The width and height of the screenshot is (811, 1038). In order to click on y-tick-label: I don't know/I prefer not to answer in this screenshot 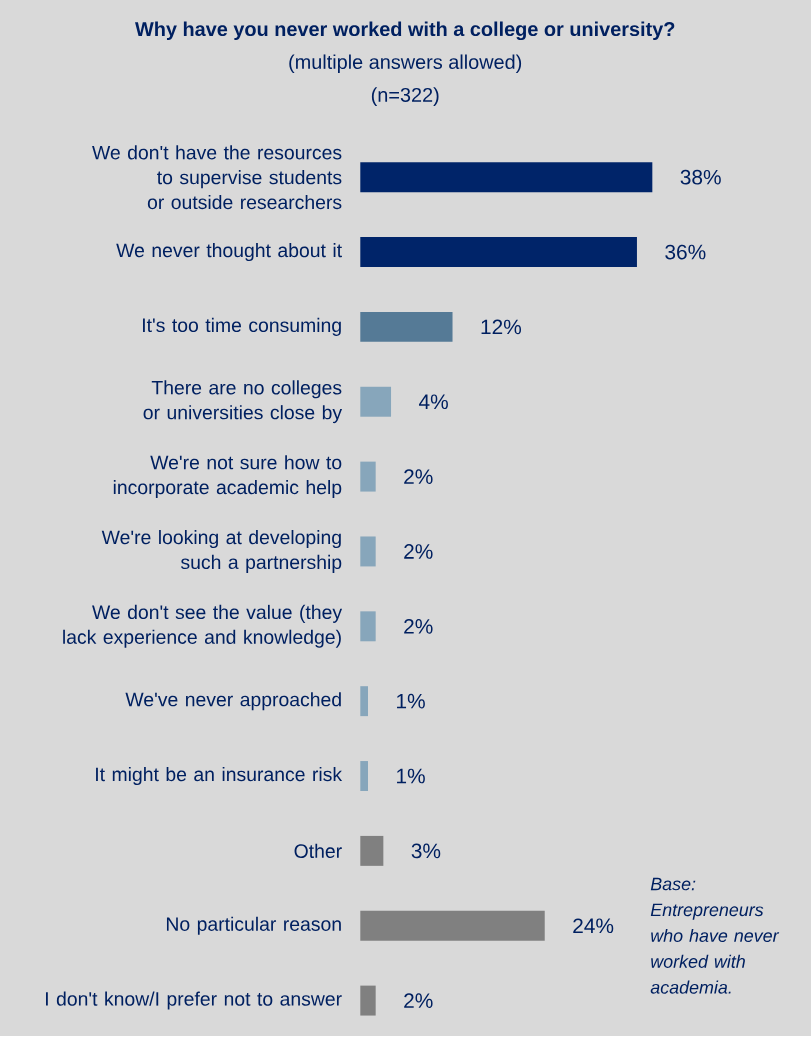, I will do `click(193, 1000)`.